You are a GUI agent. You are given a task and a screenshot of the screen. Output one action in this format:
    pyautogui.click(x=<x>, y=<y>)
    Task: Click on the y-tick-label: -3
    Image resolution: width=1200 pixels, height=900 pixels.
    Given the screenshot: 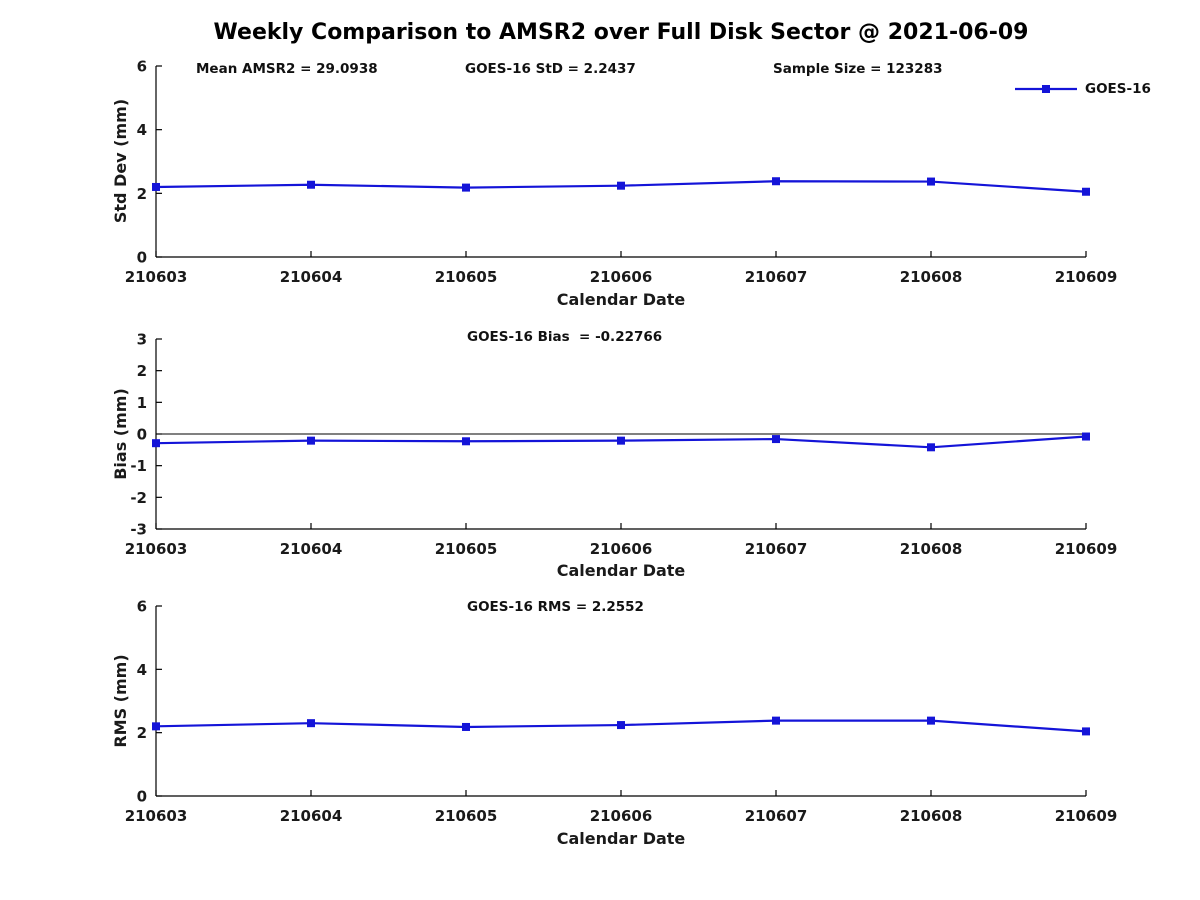 What is the action you would take?
    pyautogui.click(x=138, y=530)
    